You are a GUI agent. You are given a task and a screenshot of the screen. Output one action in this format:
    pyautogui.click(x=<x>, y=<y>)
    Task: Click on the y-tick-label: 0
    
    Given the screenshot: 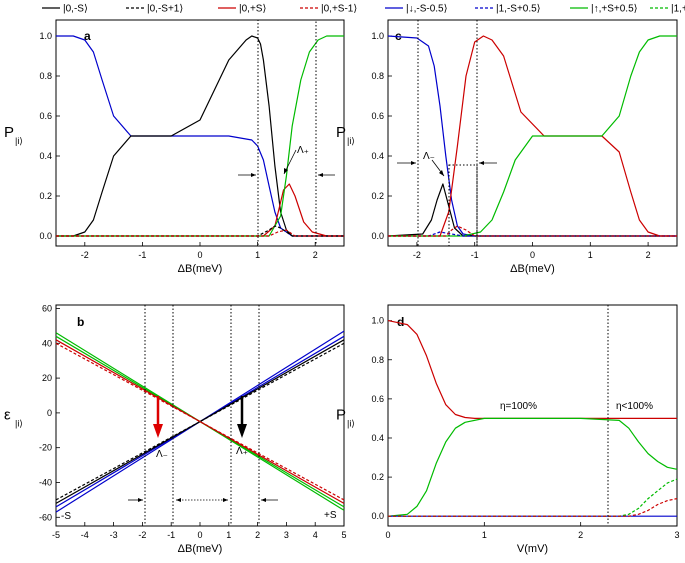 What is the action you would take?
    pyautogui.click(x=49, y=413)
    